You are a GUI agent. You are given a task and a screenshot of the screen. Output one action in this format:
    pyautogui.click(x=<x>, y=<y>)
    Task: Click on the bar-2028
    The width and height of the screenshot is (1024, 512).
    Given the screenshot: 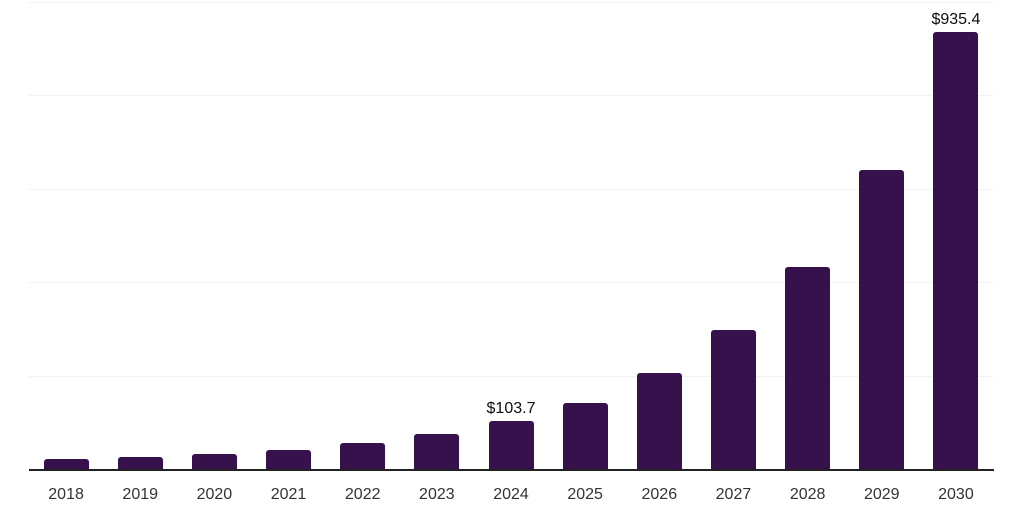 What is the action you would take?
    pyautogui.click(x=808, y=368)
    